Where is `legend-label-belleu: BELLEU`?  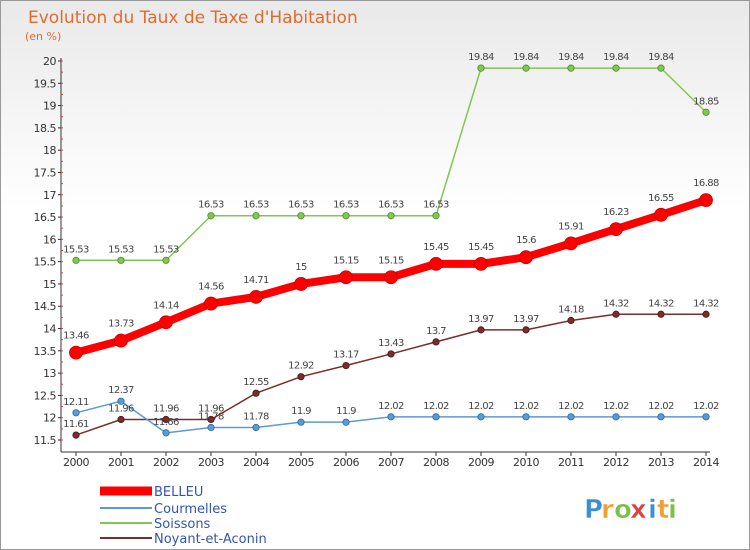
legend-label-belleu: BELLEU is located at coordinates (178, 492).